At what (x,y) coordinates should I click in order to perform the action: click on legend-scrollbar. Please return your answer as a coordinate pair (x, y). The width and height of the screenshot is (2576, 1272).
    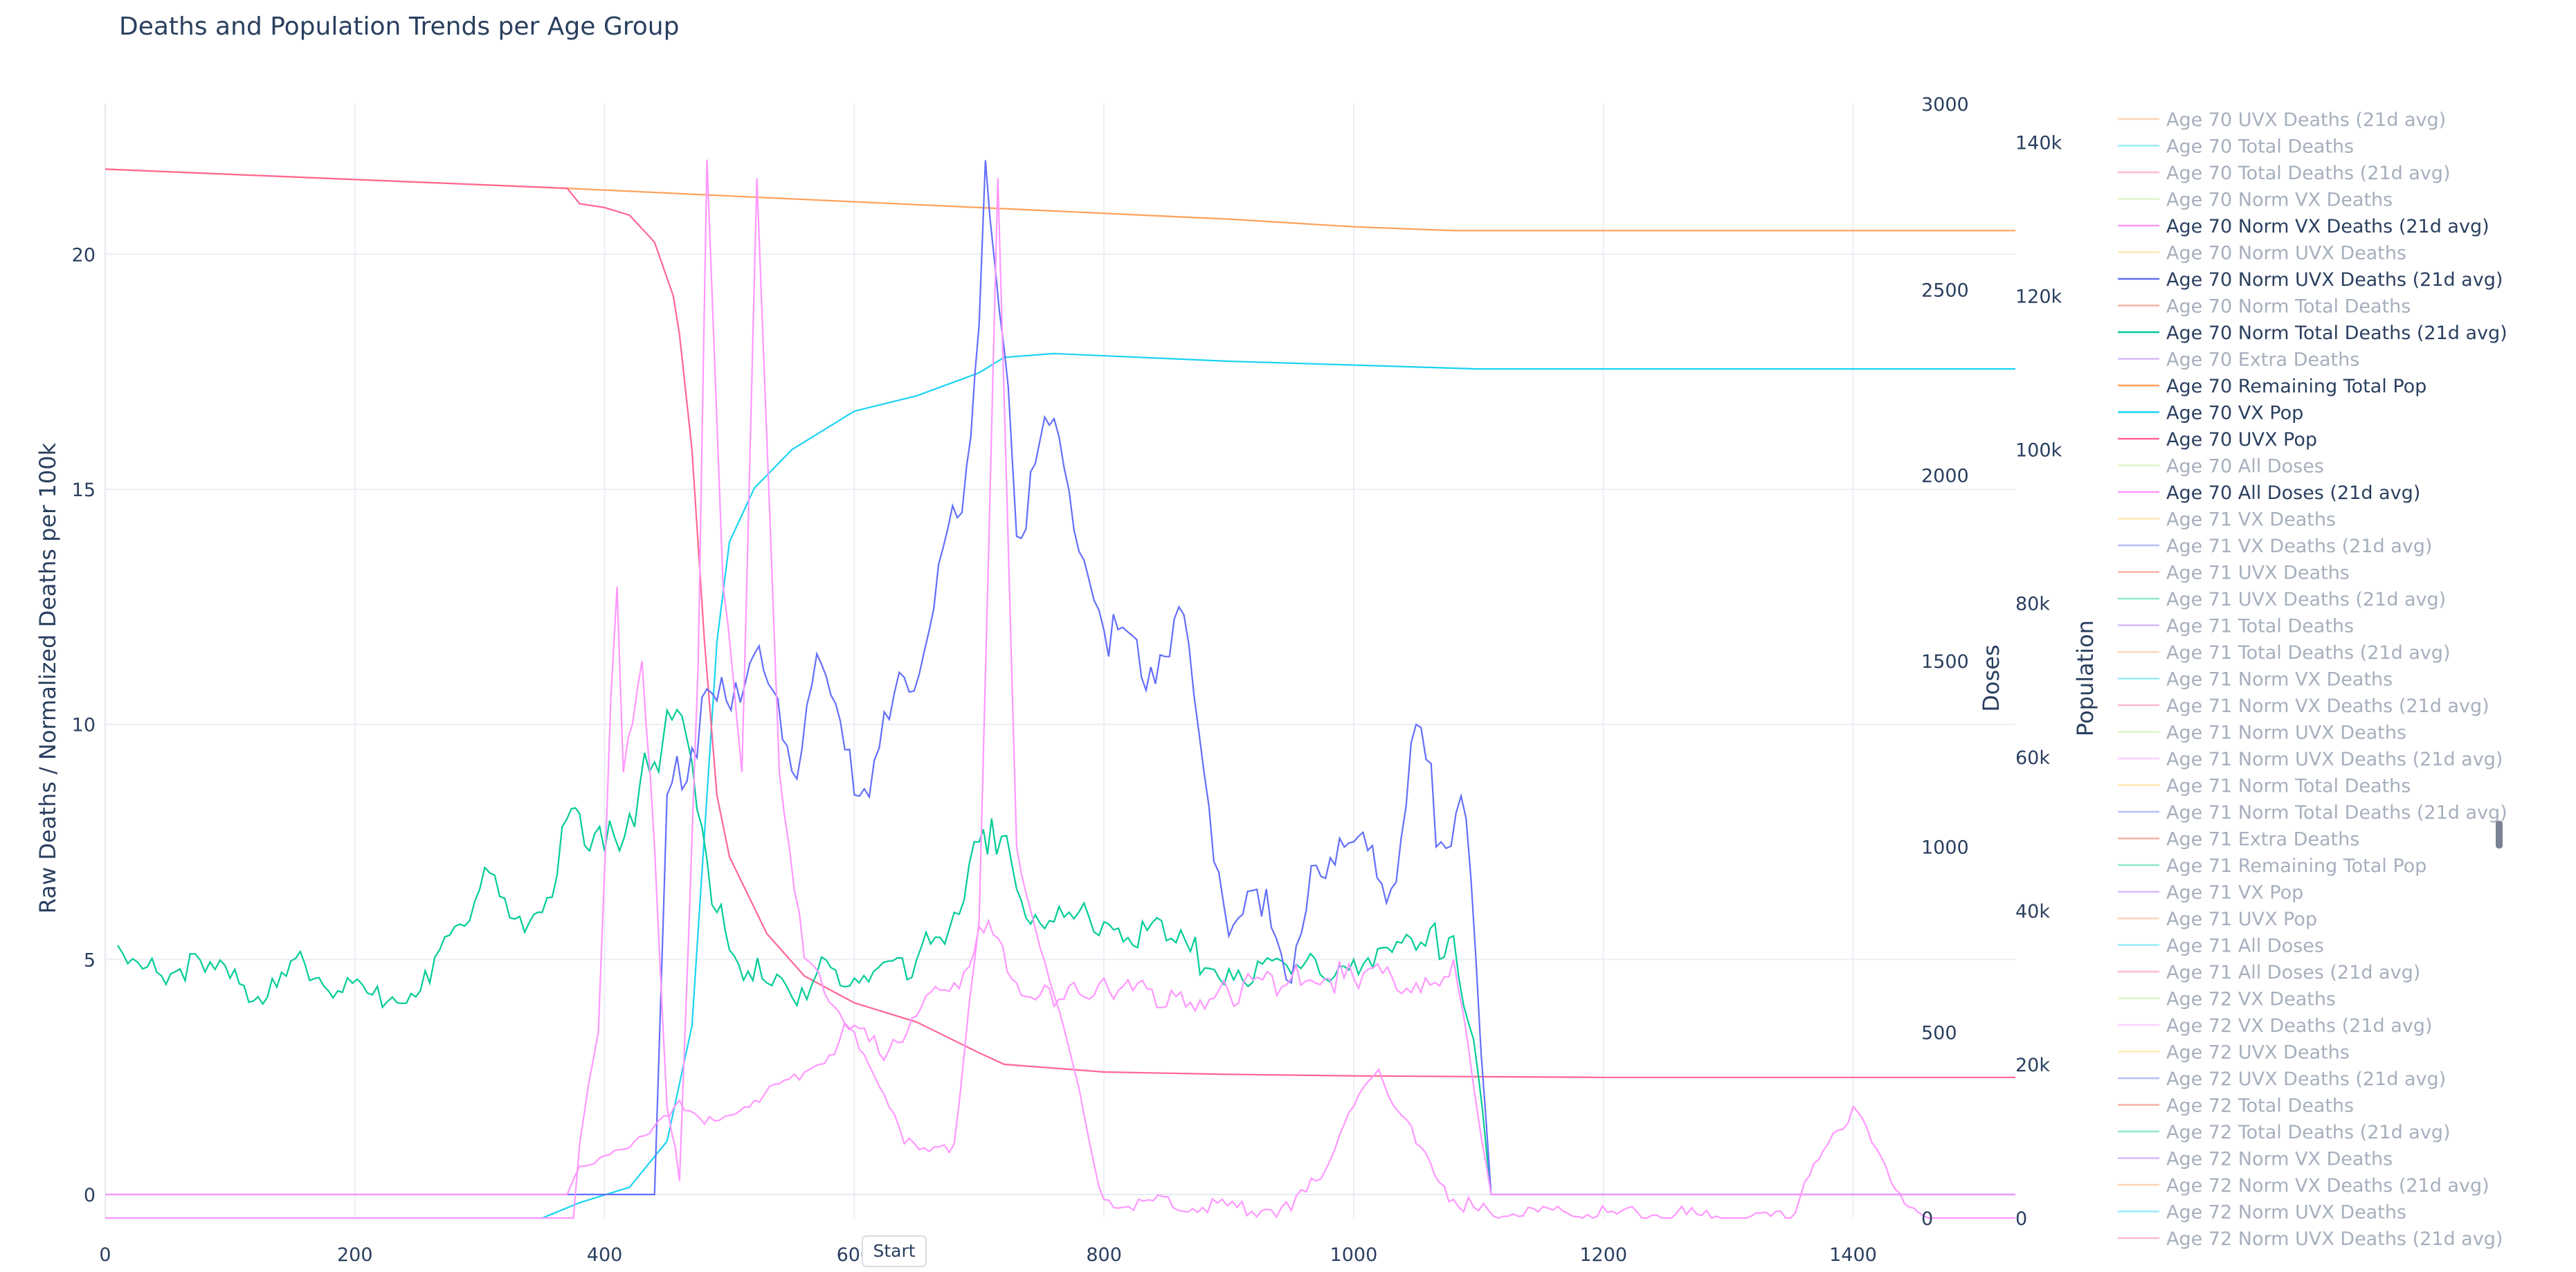
    Looking at the image, I should click on (2499, 834).